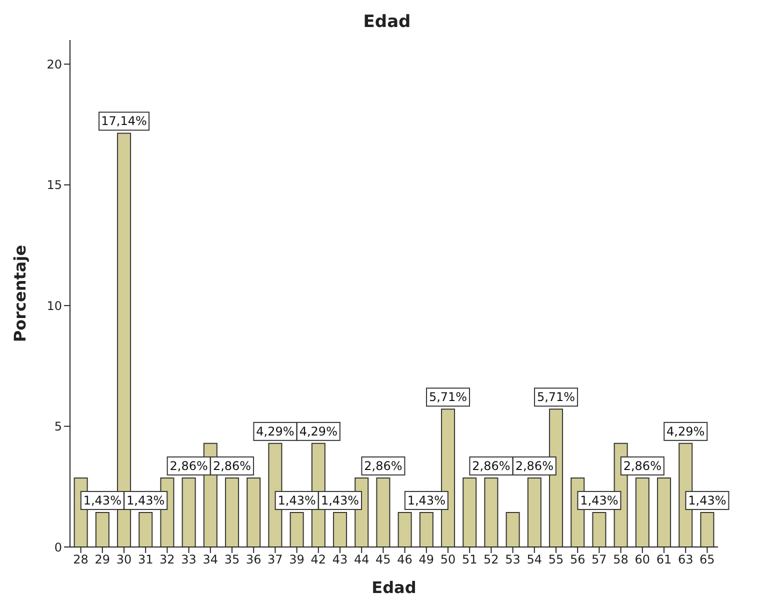  What do you see at coordinates (58, 547) in the screenshot?
I see `y-tick-label: 0` at bounding box center [58, 547].